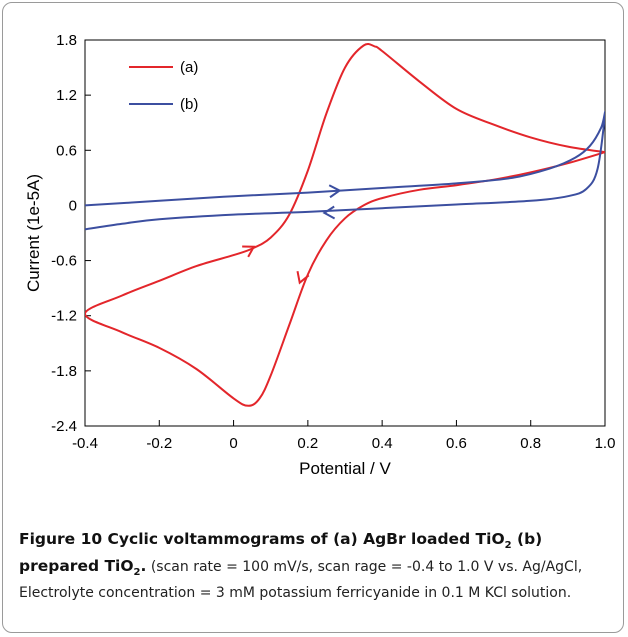 This screenshot has height=637, width=628. Describe the element at coordinates (33, 233) in the screenshot. I see `y-axis-title: Current (1e-5A)` at that location.